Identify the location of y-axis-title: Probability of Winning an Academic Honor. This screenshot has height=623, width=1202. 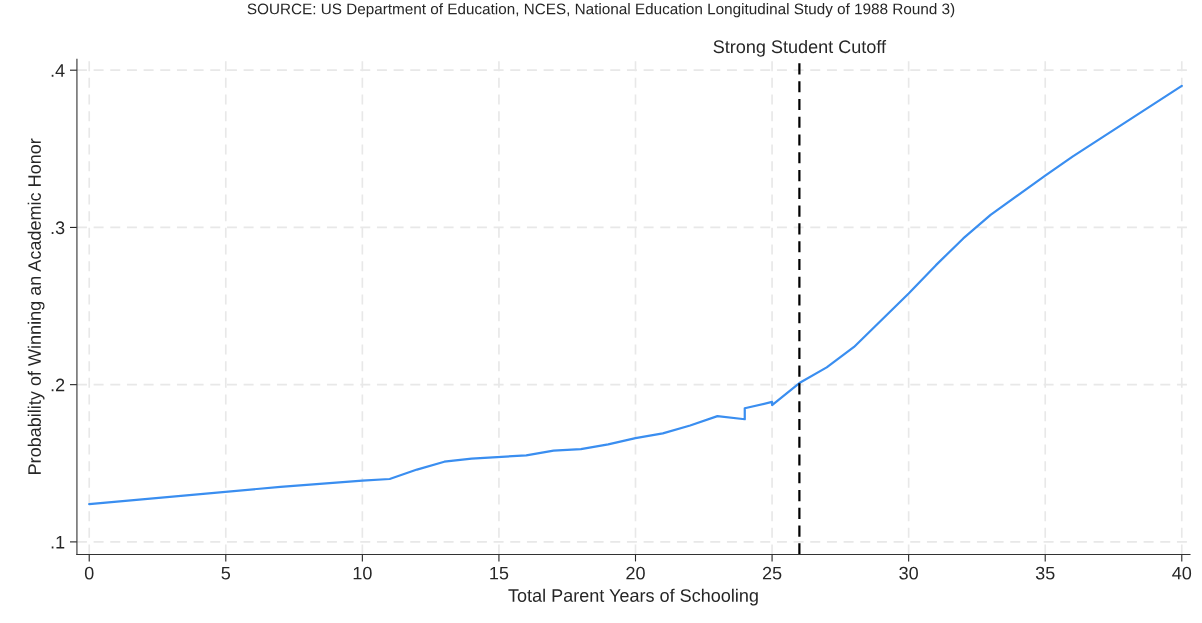
(36, 306).